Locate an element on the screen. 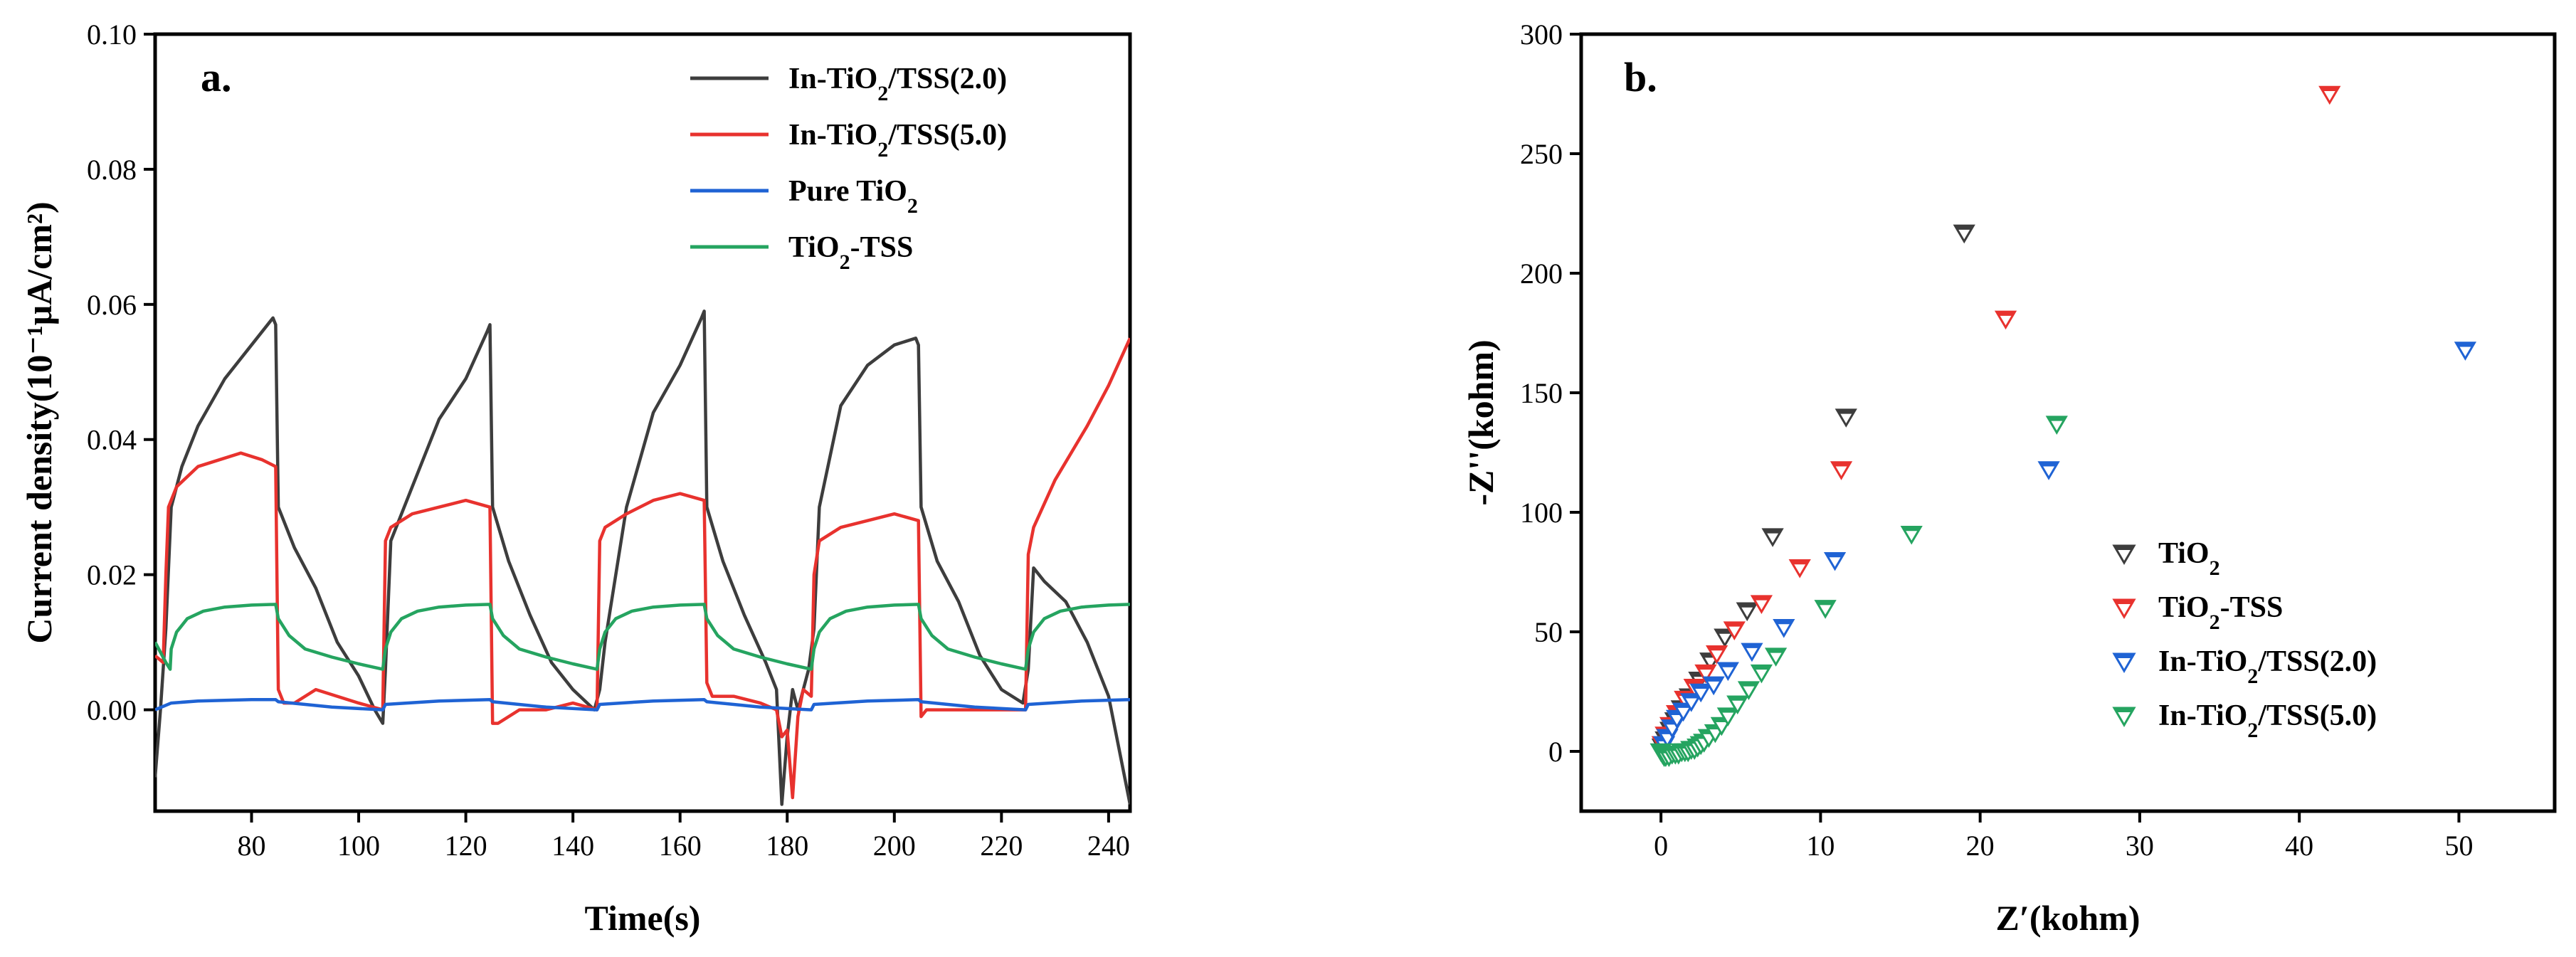 The width and height of the screenshot is (2576, 957). y-tick-label: 150 is located at coordinates (1541, 393).